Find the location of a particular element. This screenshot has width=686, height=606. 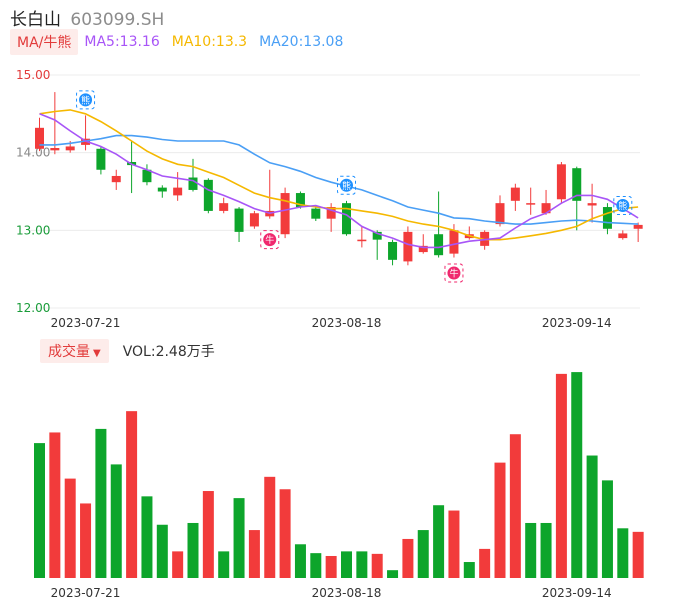

bull-signal-icon is located at coordinates (270, 240).